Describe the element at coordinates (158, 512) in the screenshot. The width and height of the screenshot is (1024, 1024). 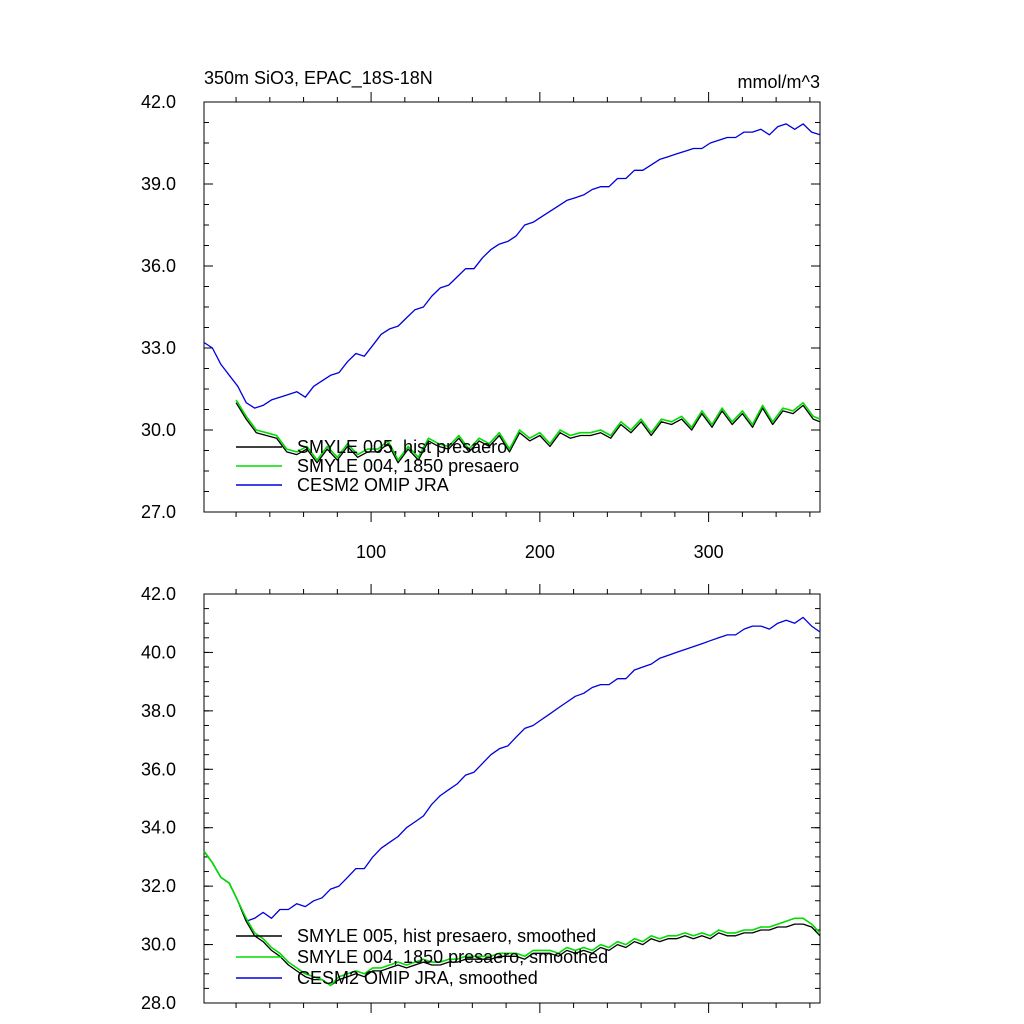
I see `y-tick-label: 27.0` at that location.